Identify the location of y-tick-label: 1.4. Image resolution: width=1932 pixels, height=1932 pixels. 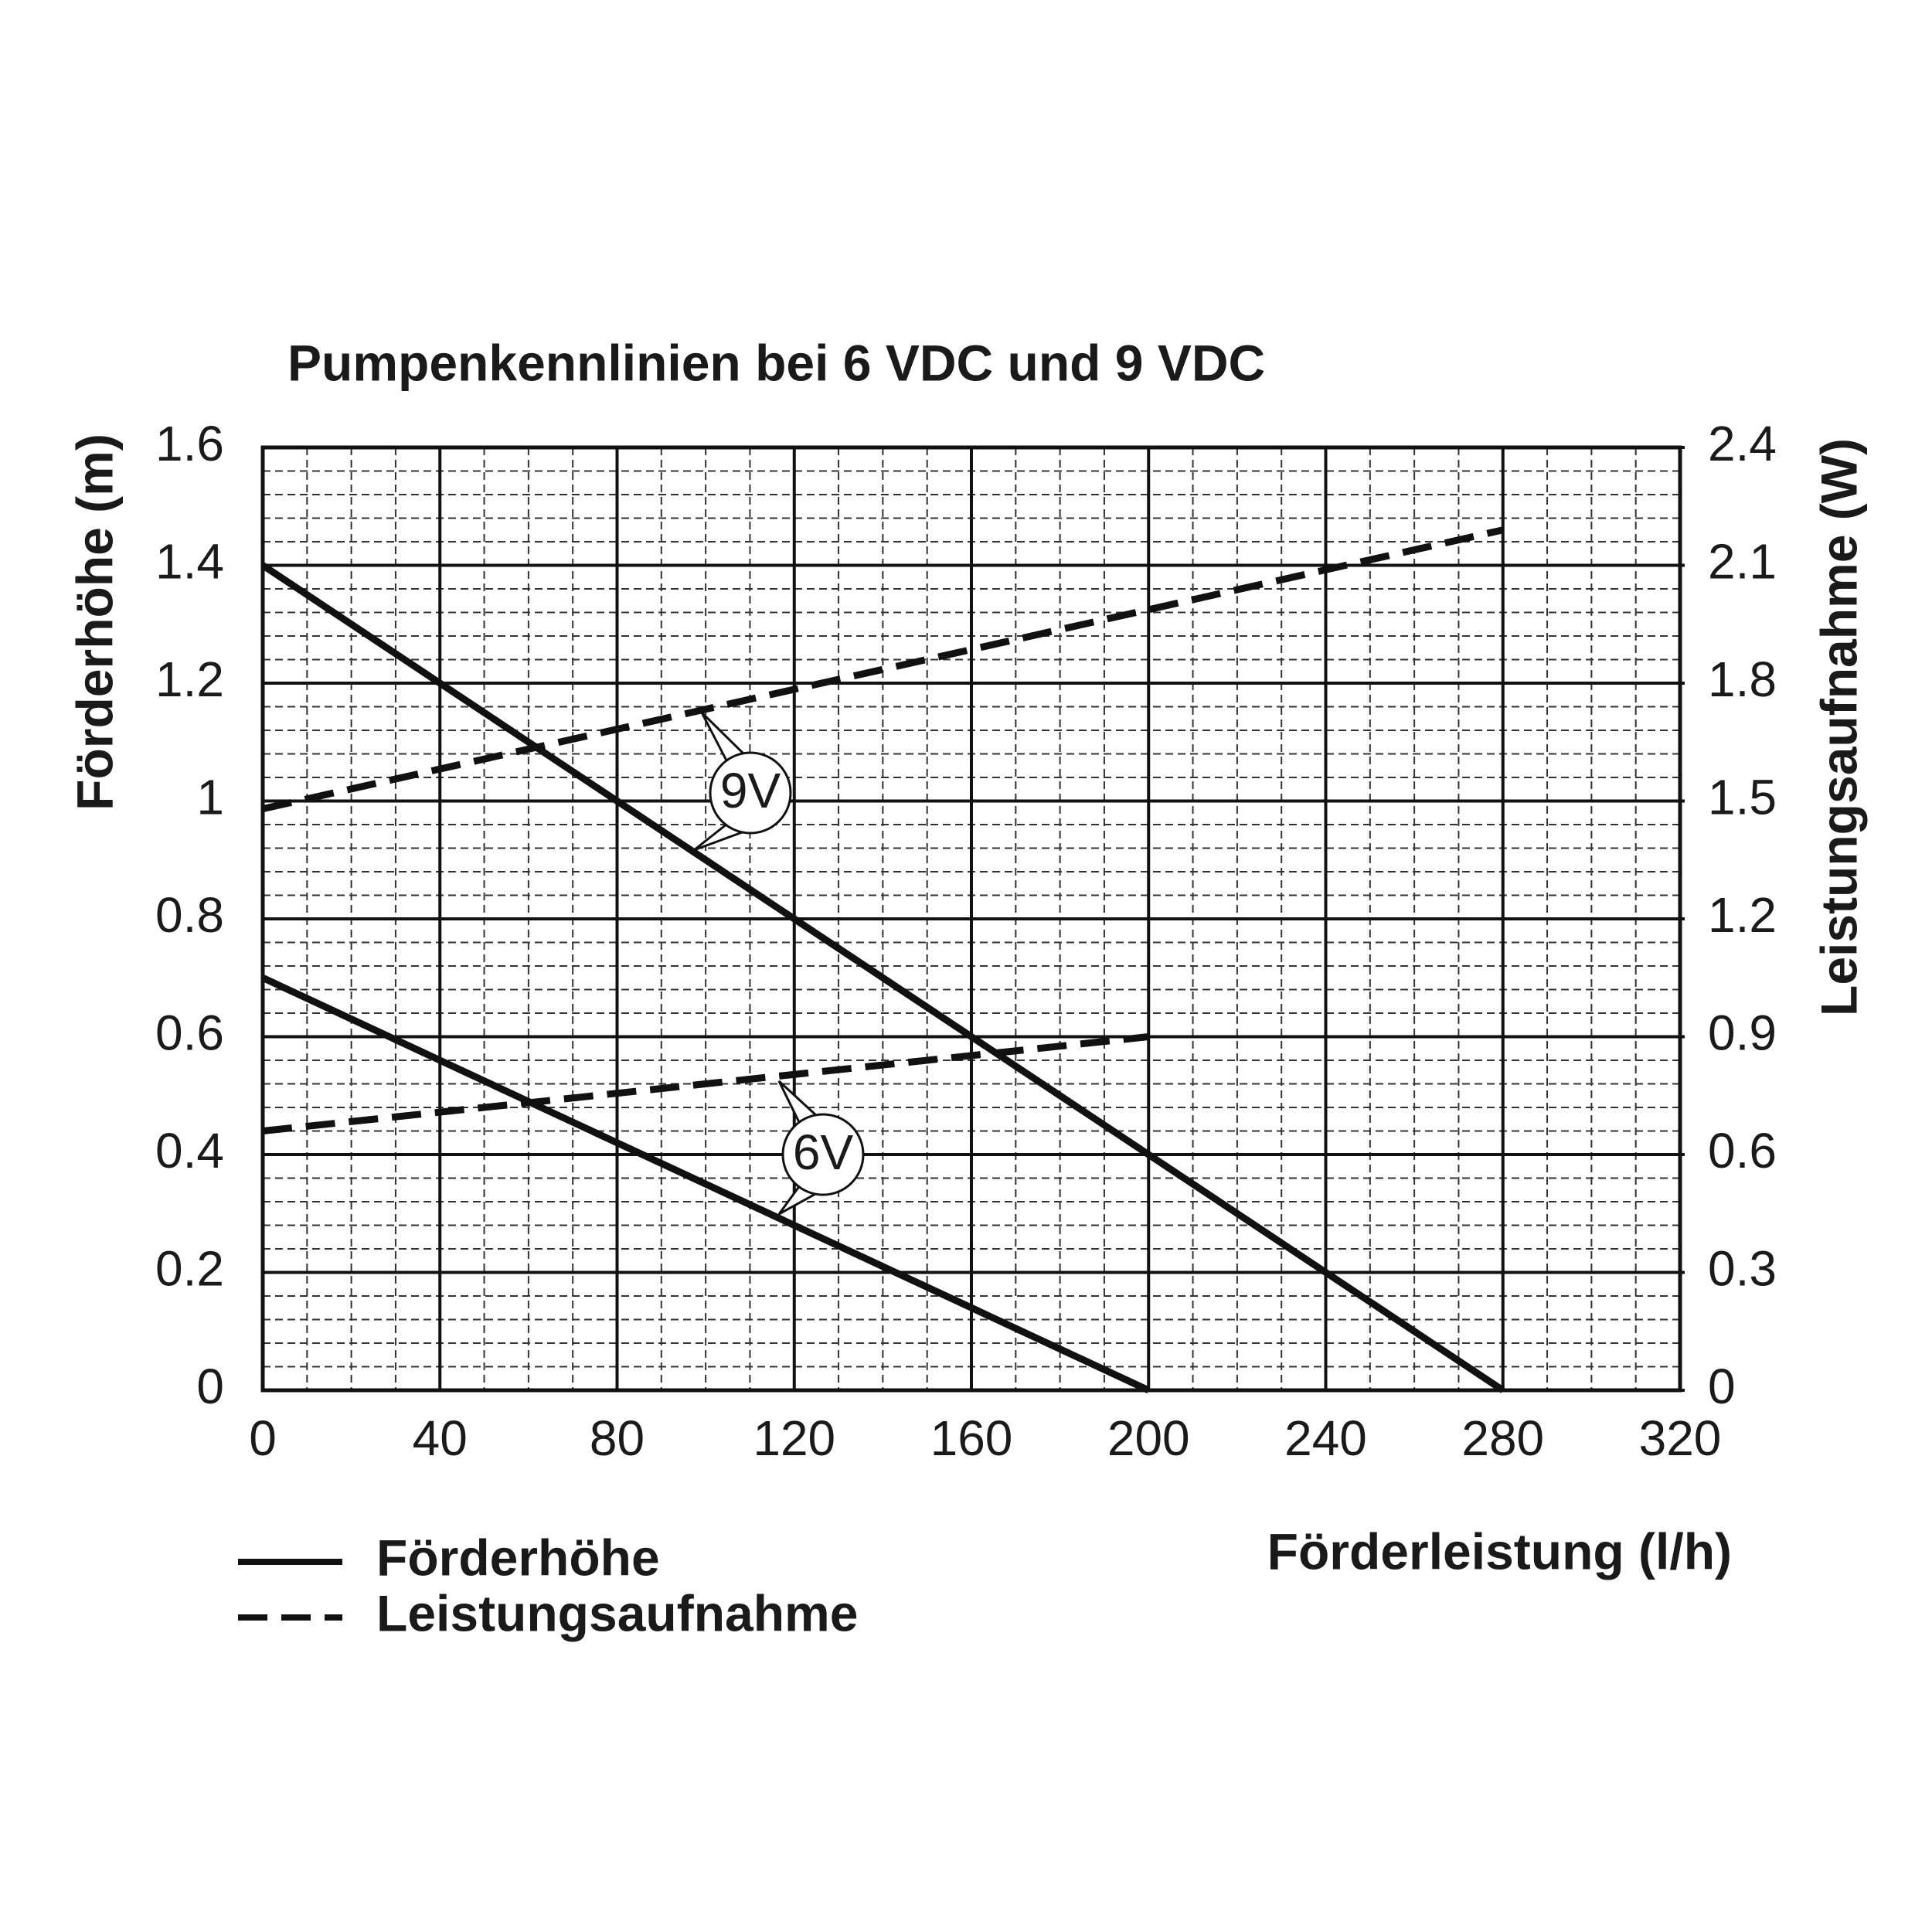
(190, 561).